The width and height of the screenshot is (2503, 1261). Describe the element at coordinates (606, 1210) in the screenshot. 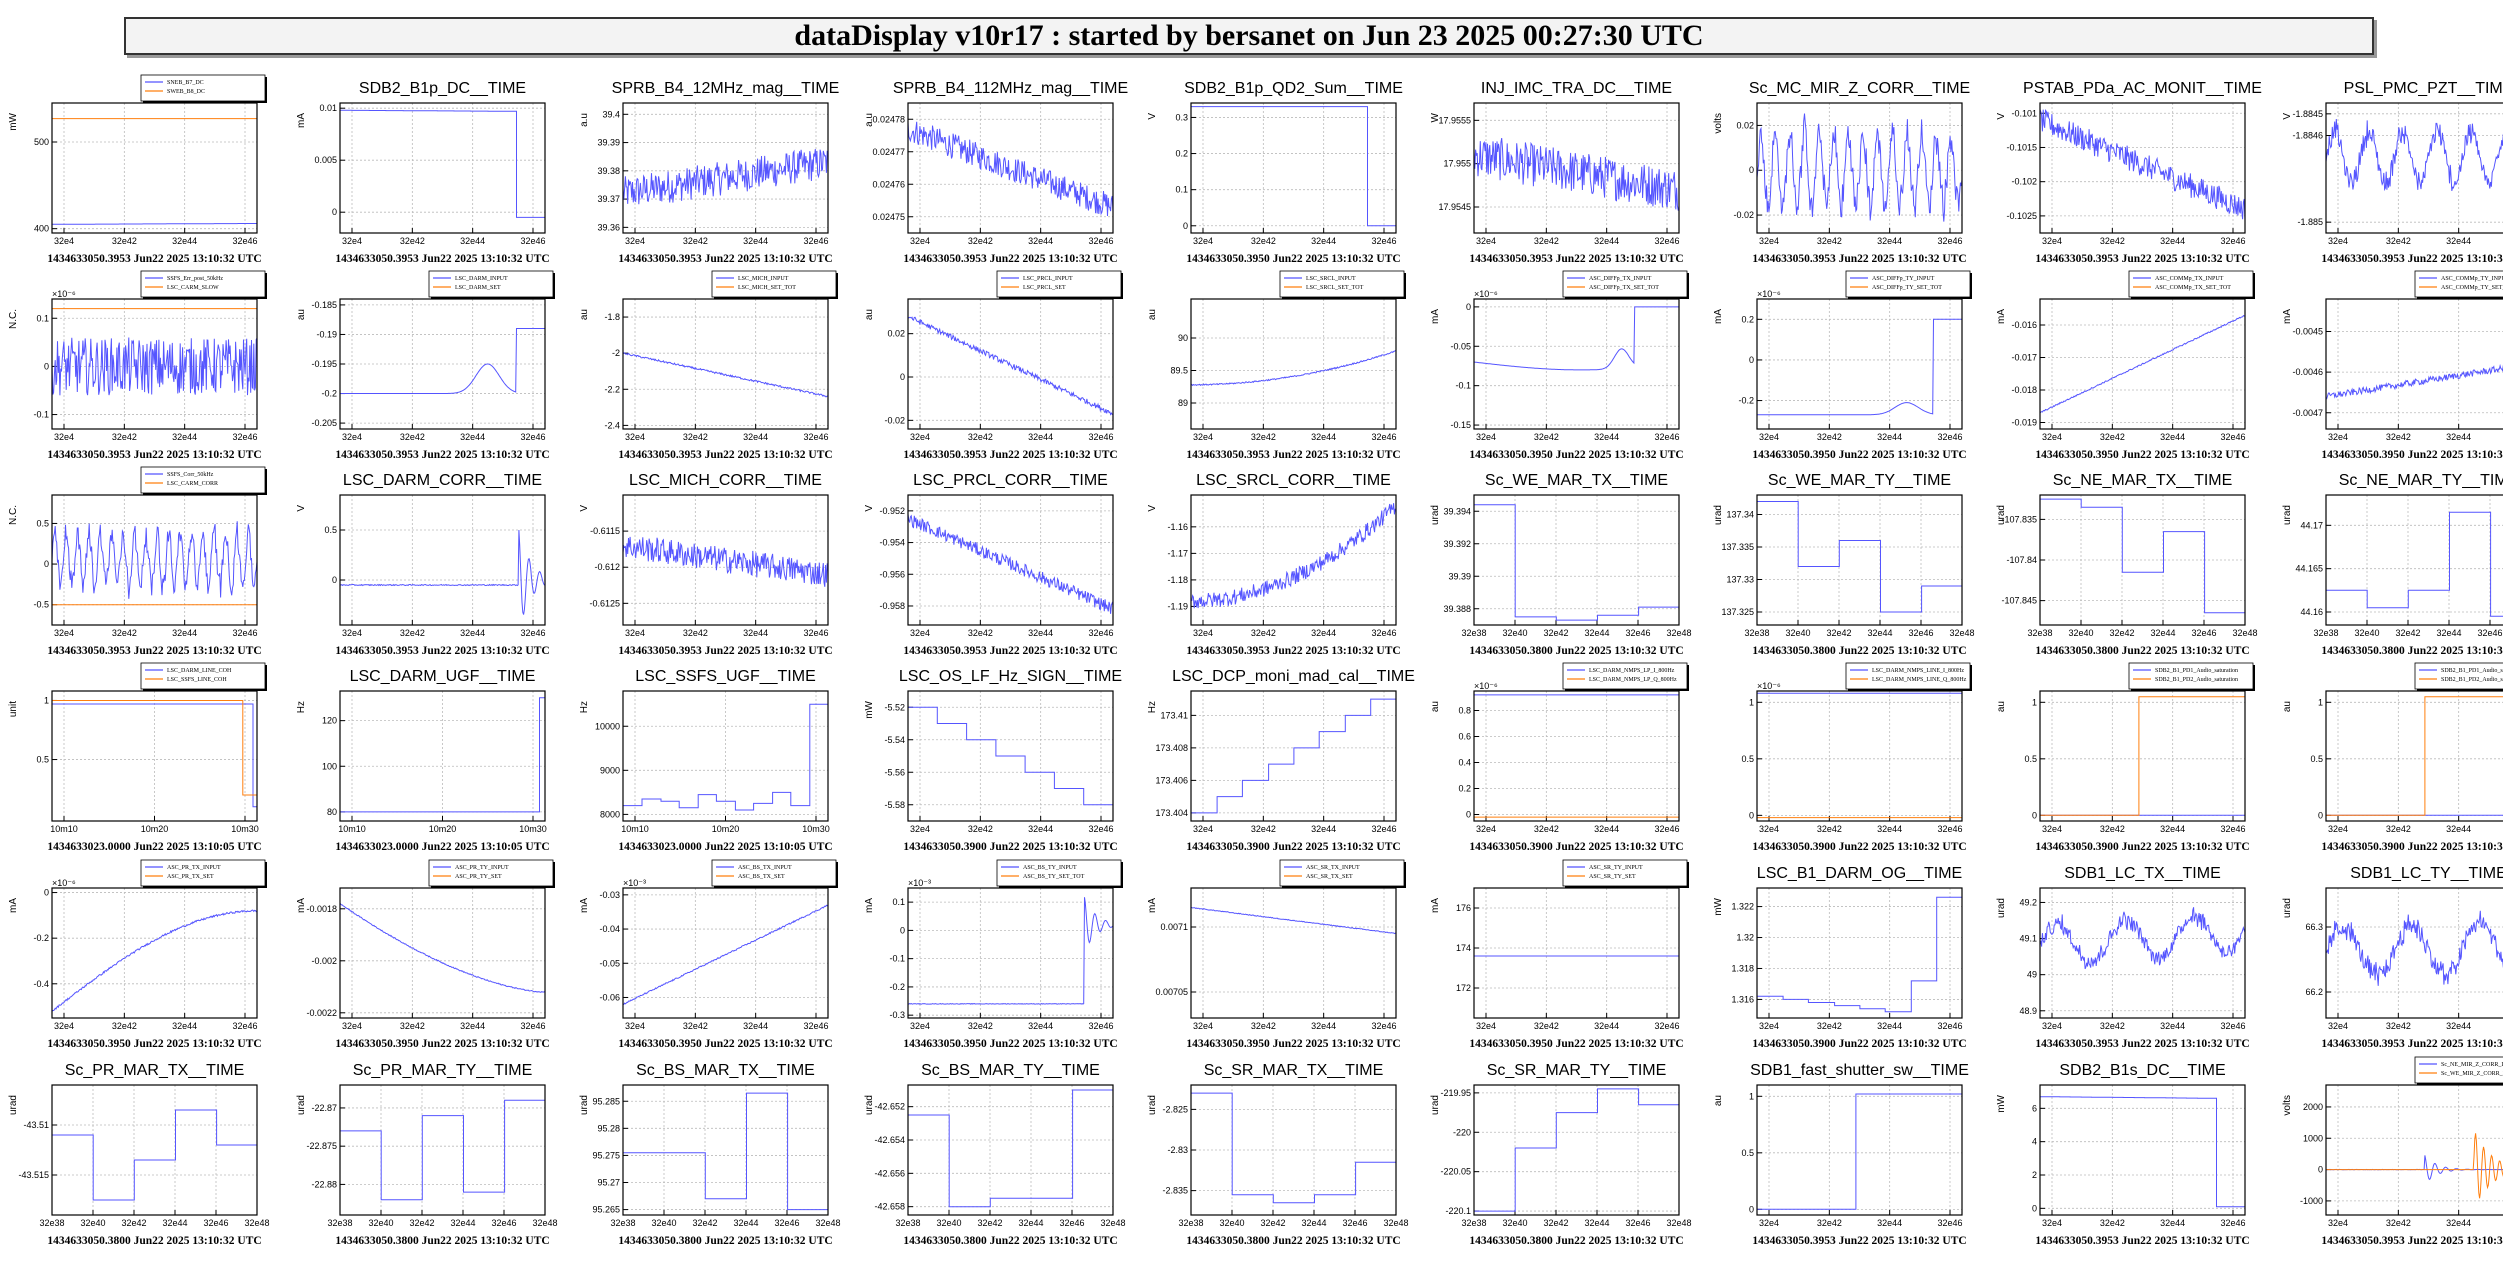

I see `y-tick-label: 95.265` at that location.